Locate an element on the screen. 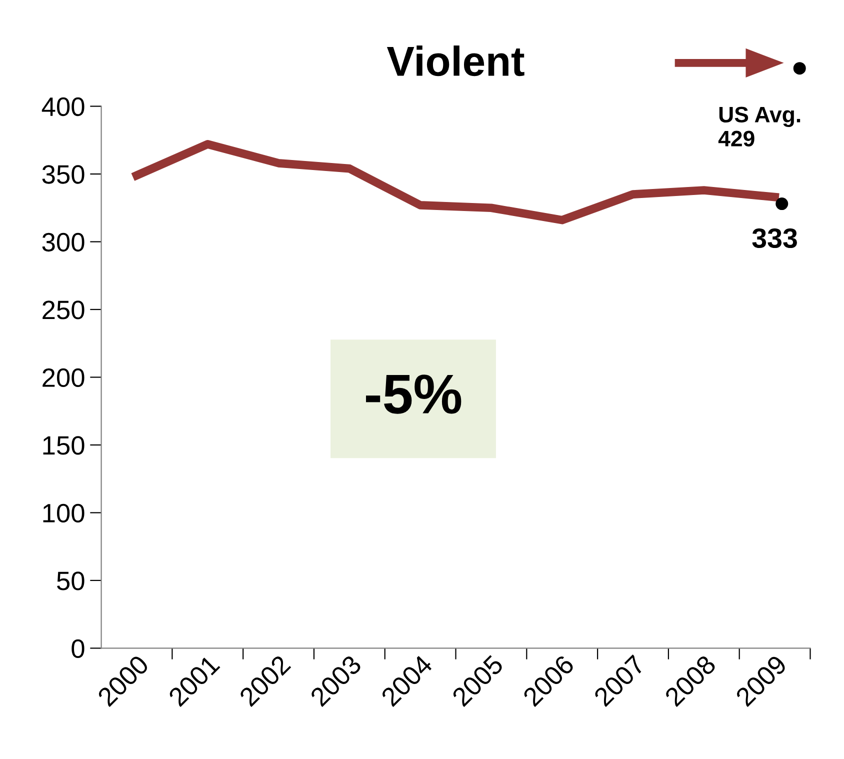 Image resolution: width=844 pixels, height=759 pixels. y-tick-label: 150 is located at coordinates (63, 445).